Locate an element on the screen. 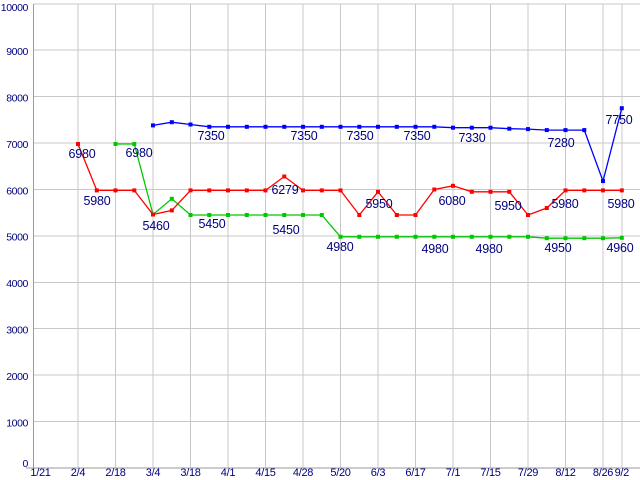 This screenshot has width=640, height=480. x-tick-label: 5/20 is located at coordinates (340, 473).